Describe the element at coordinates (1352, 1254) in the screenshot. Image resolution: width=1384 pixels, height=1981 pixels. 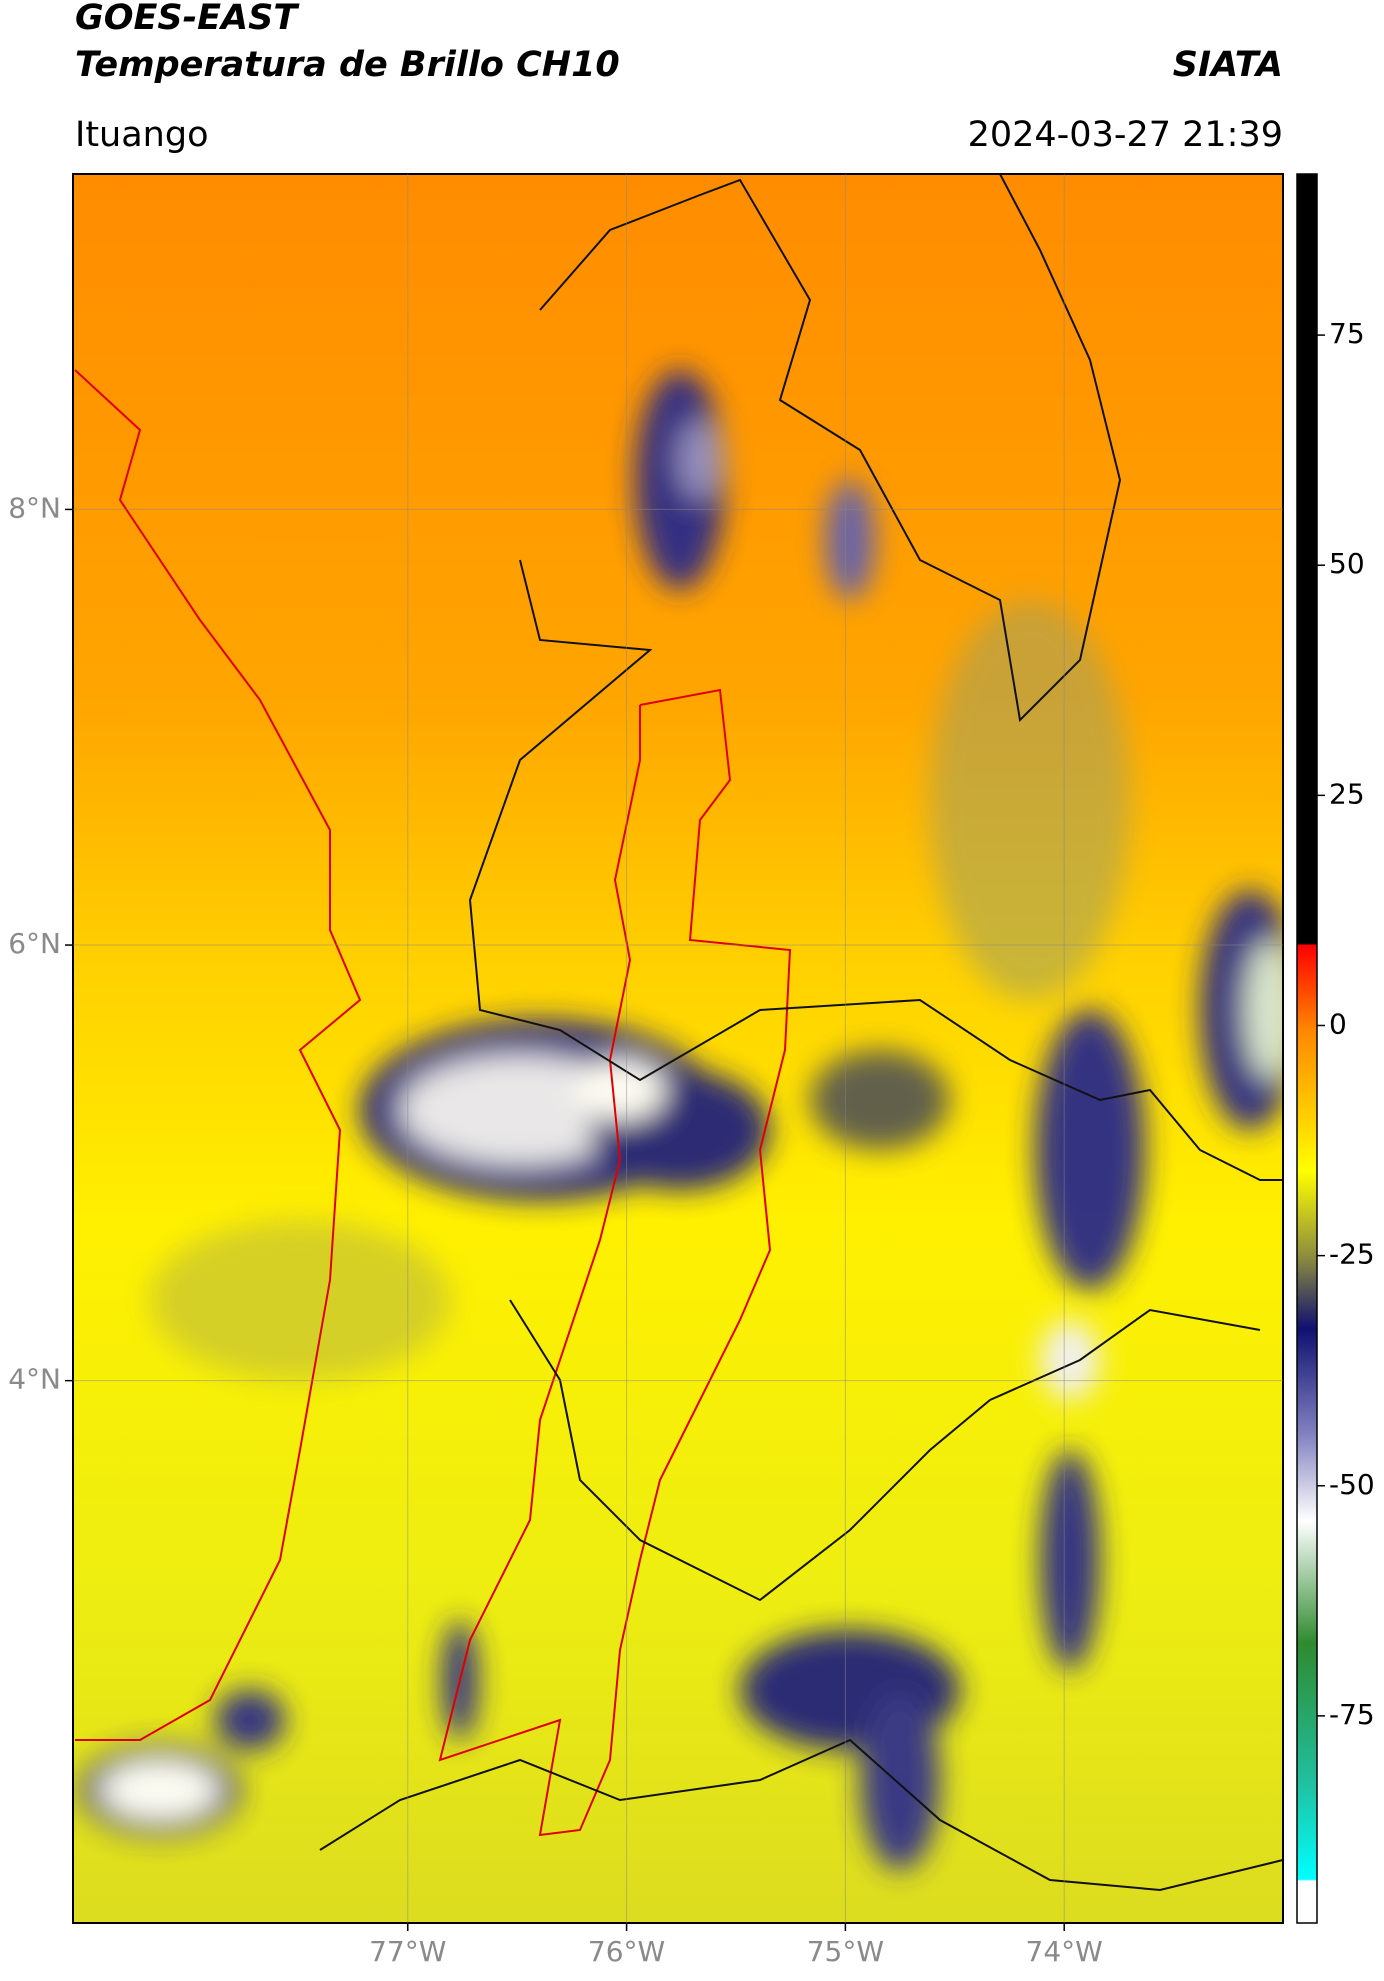
I see `colorbar-tick-label: -25` at that location.